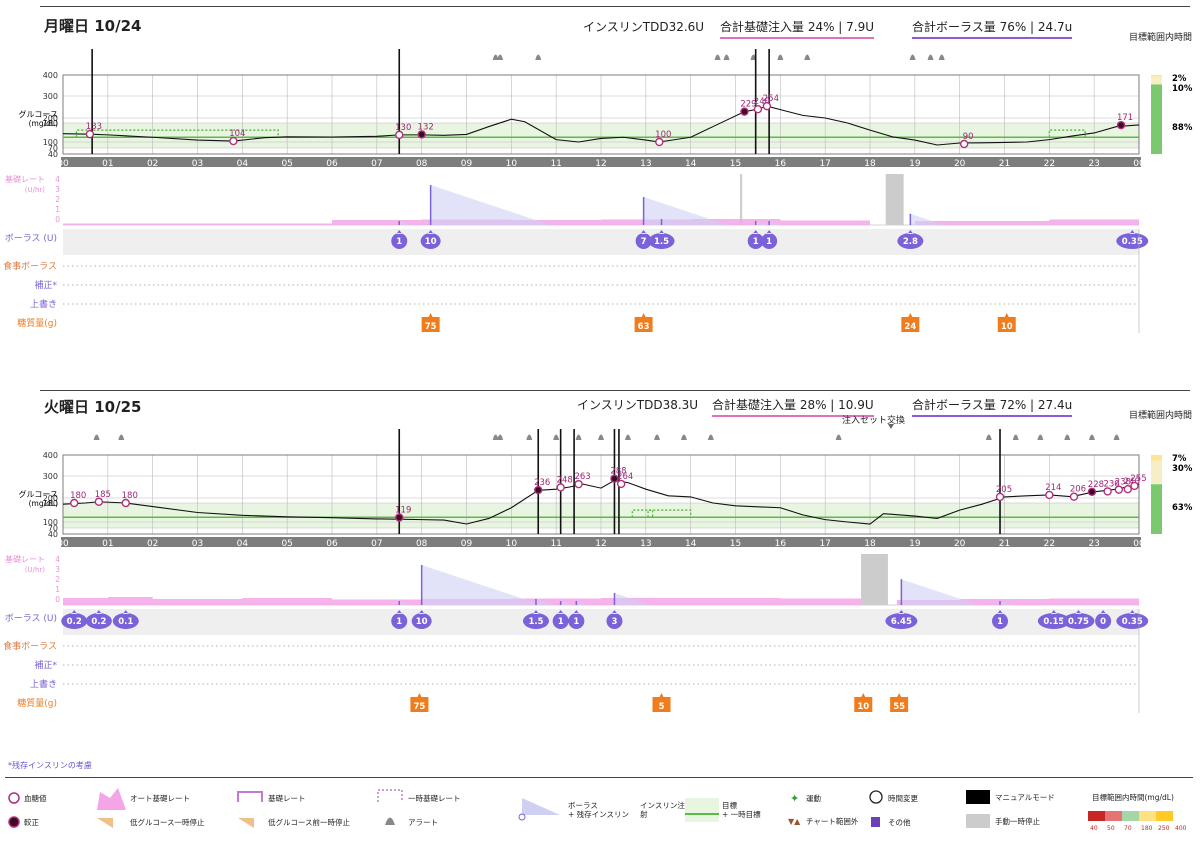 Image resolution: width=1200 pixels, height=841 pixels. What do you see at coordinates (332, 164) in the screenshot?
I see `hour-tick-label: 06` at bounding box center [332, 164].